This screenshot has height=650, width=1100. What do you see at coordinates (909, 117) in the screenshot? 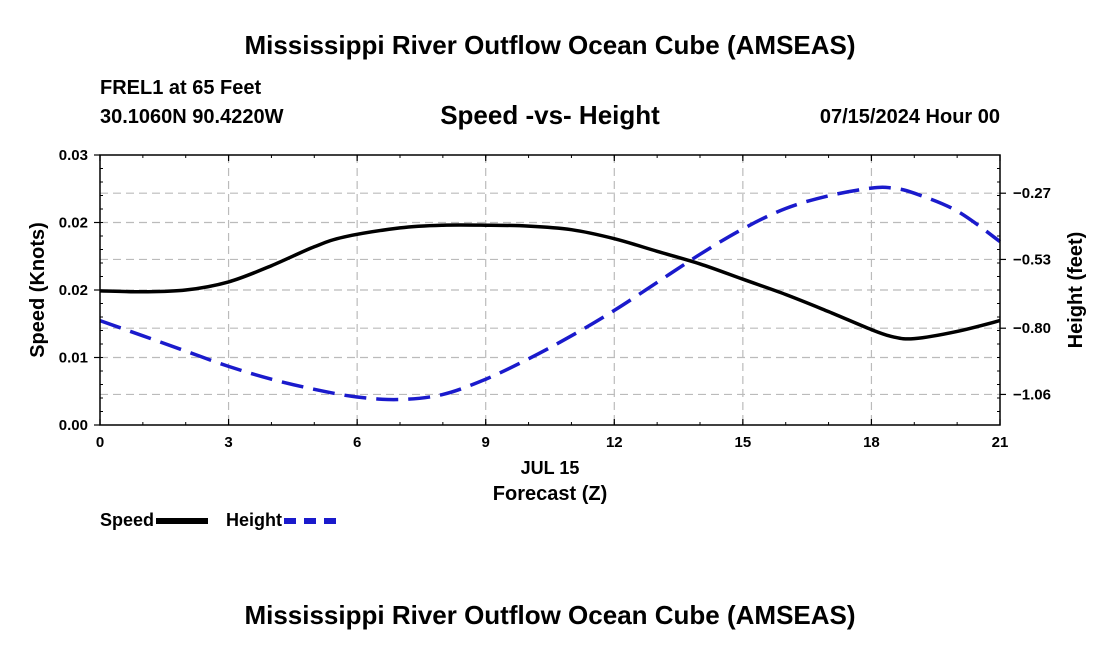
I see `forecast-date: 07/15/2024 Hour 00` at bounding box center [909, 117].